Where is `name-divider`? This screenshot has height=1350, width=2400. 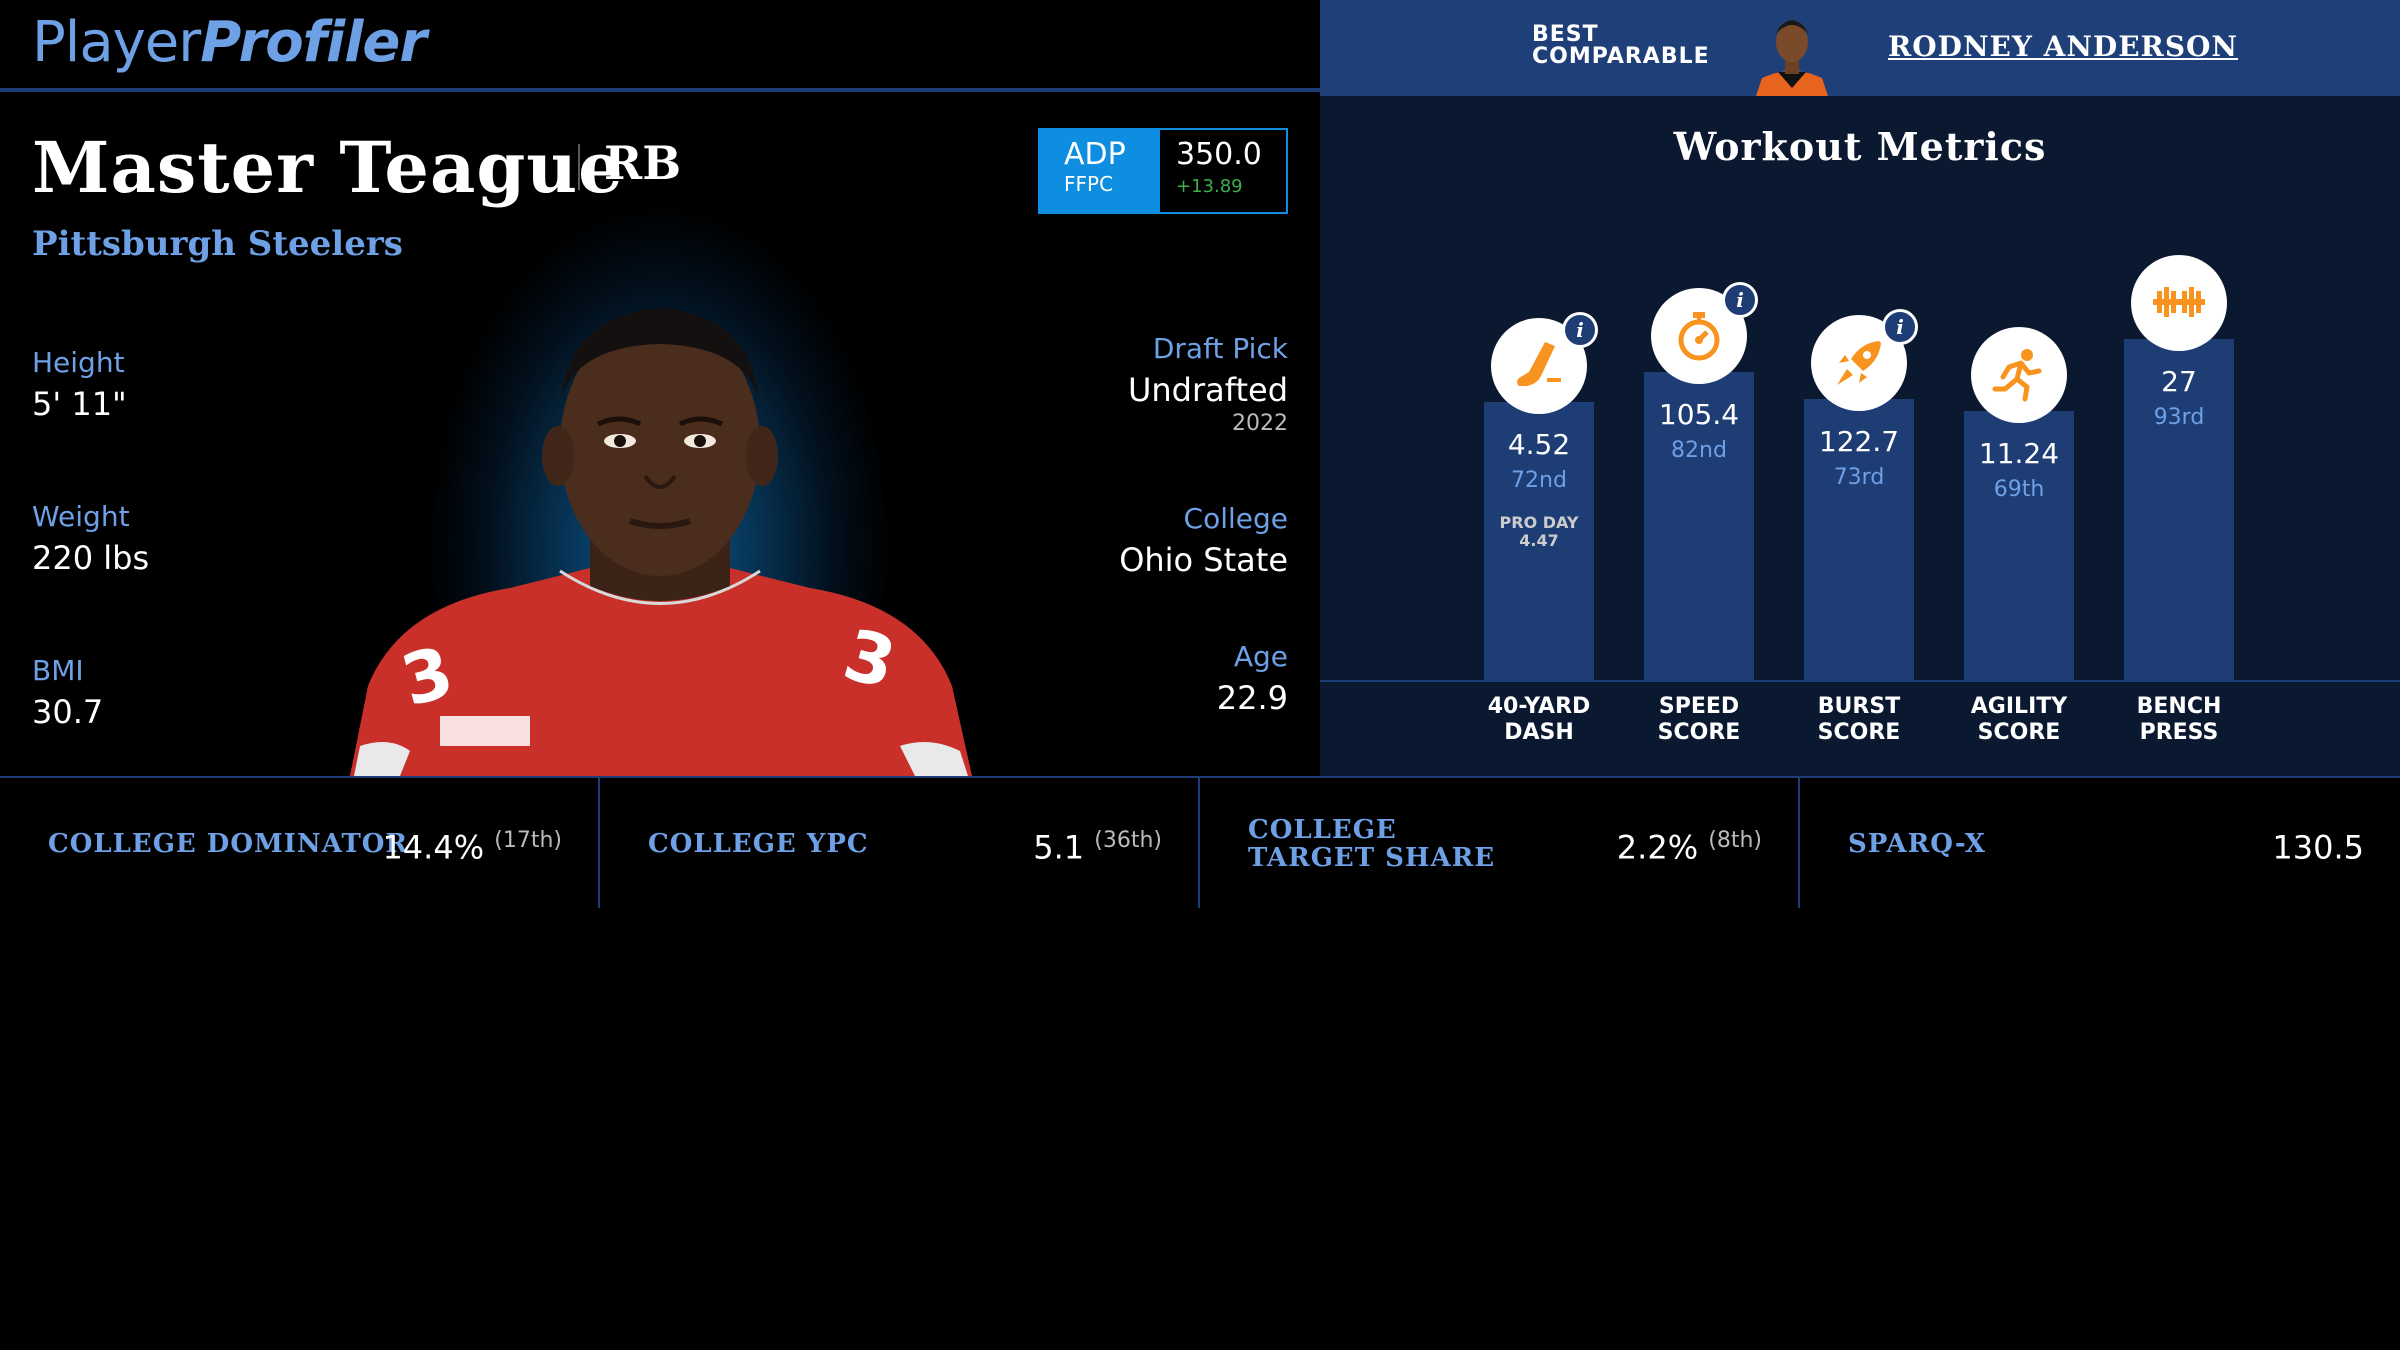 name-divider is located at coordinates (579, 167).